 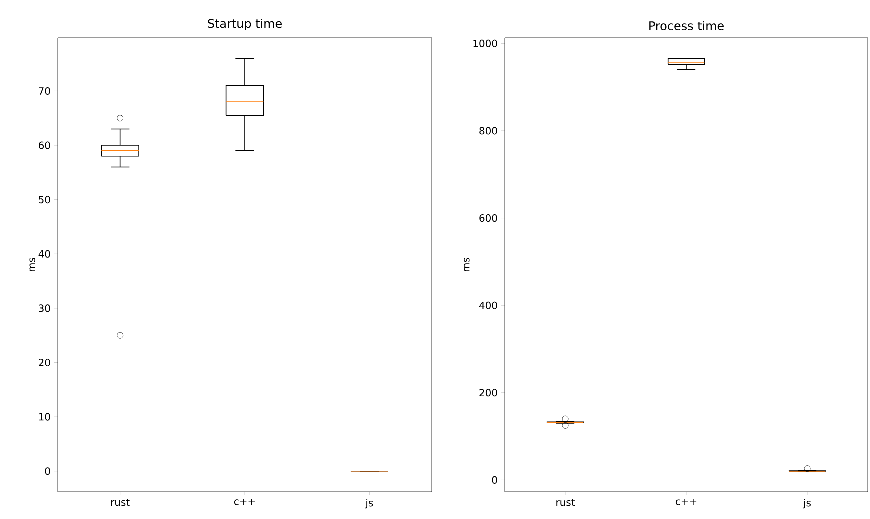 What do you see at coordinates (44, 200) in the screenshot?
I see `y-tick-label: 50` at bounding box center [44, 200].